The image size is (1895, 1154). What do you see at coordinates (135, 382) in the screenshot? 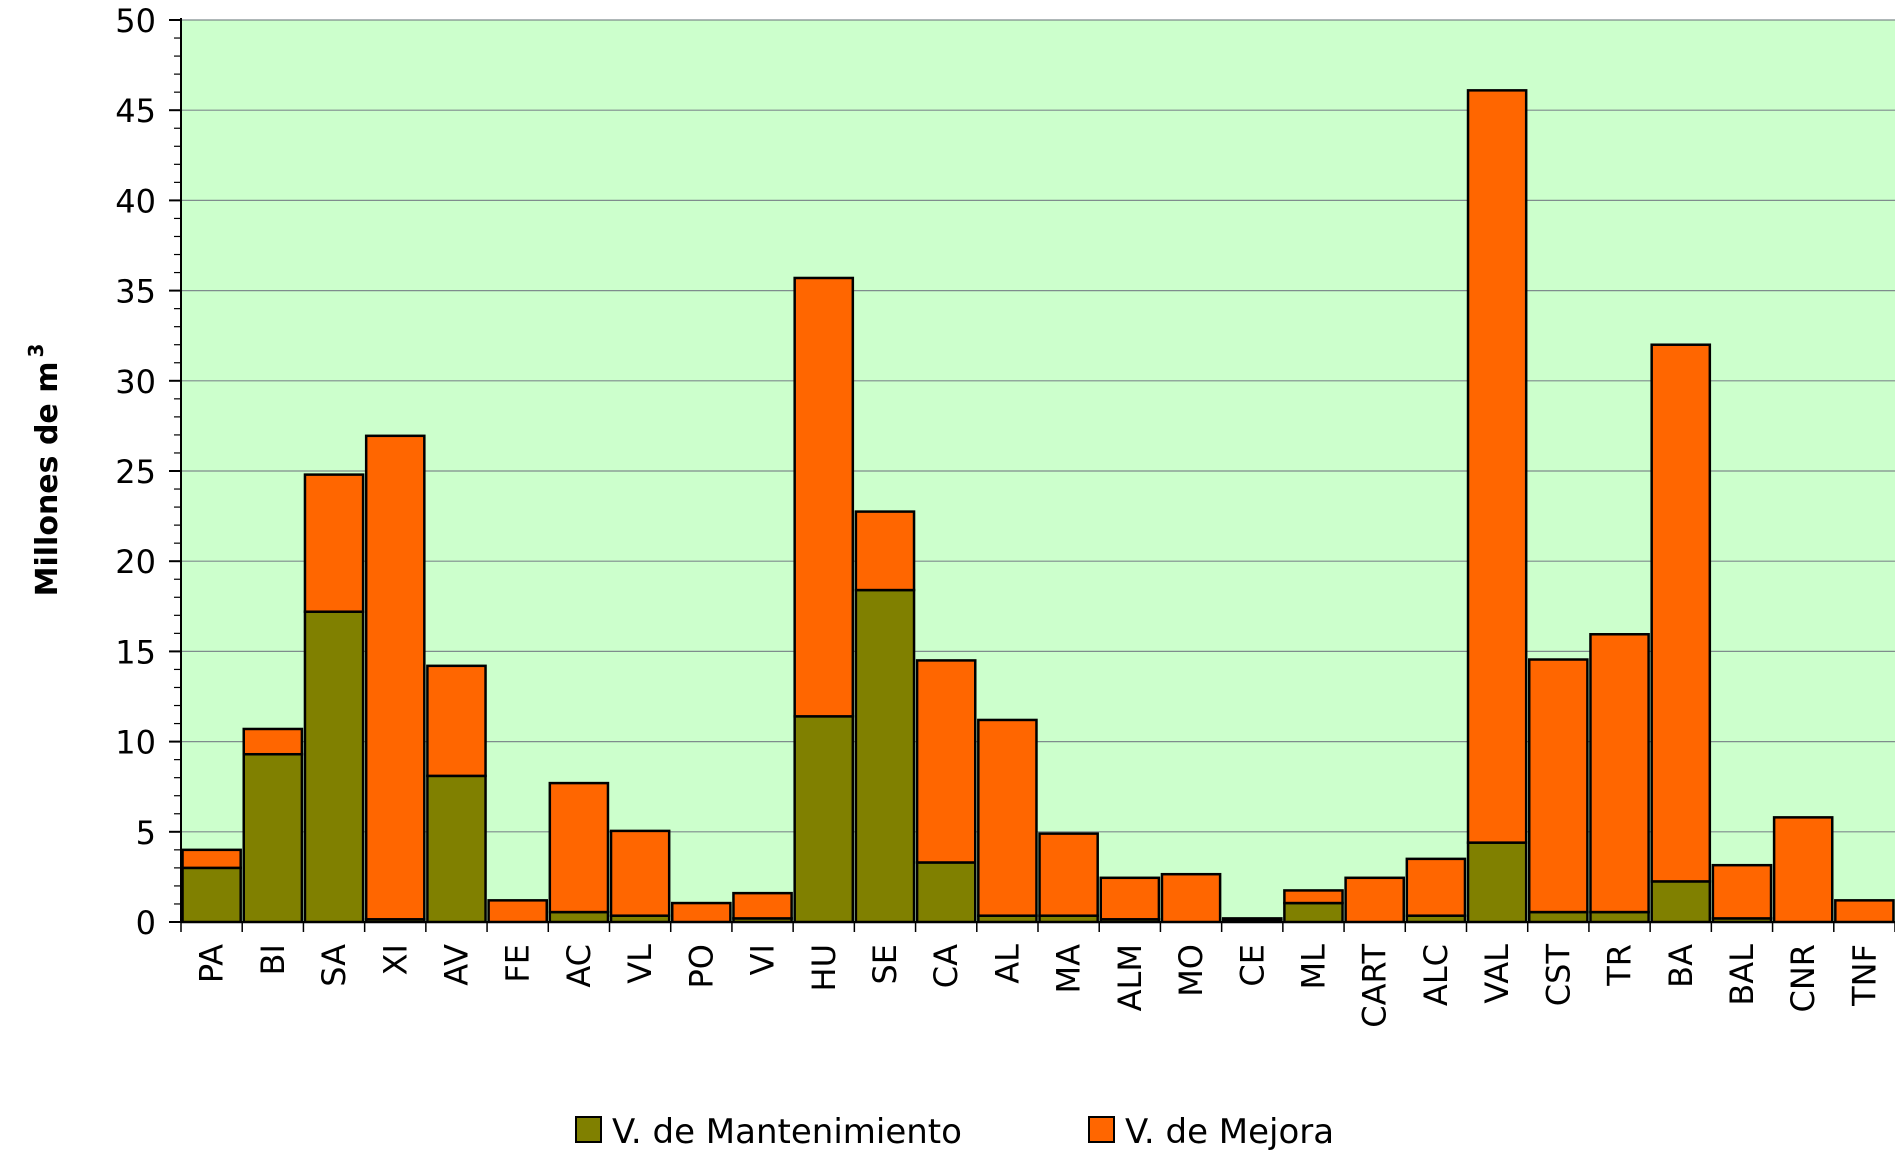
I see `y-tick-label: 30` at bounding box center [135, 382].